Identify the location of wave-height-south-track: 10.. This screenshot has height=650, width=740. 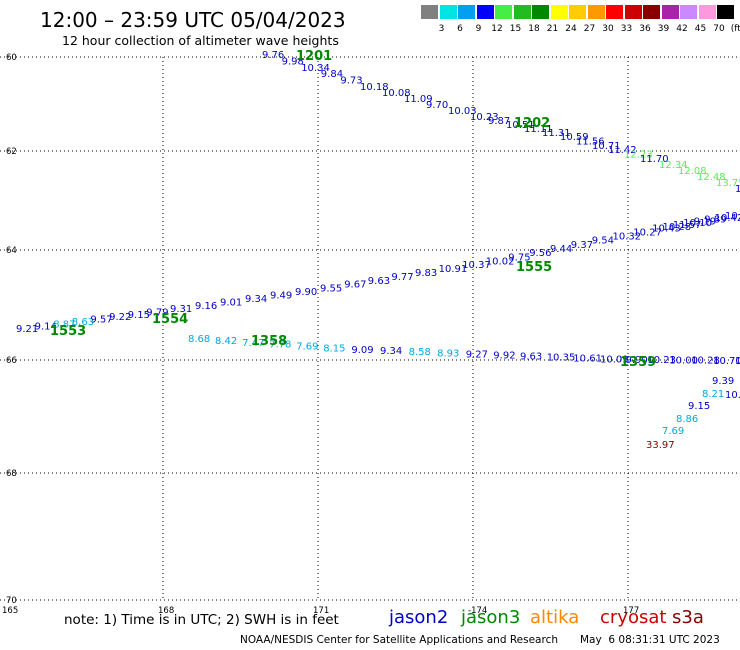
(732, 395).